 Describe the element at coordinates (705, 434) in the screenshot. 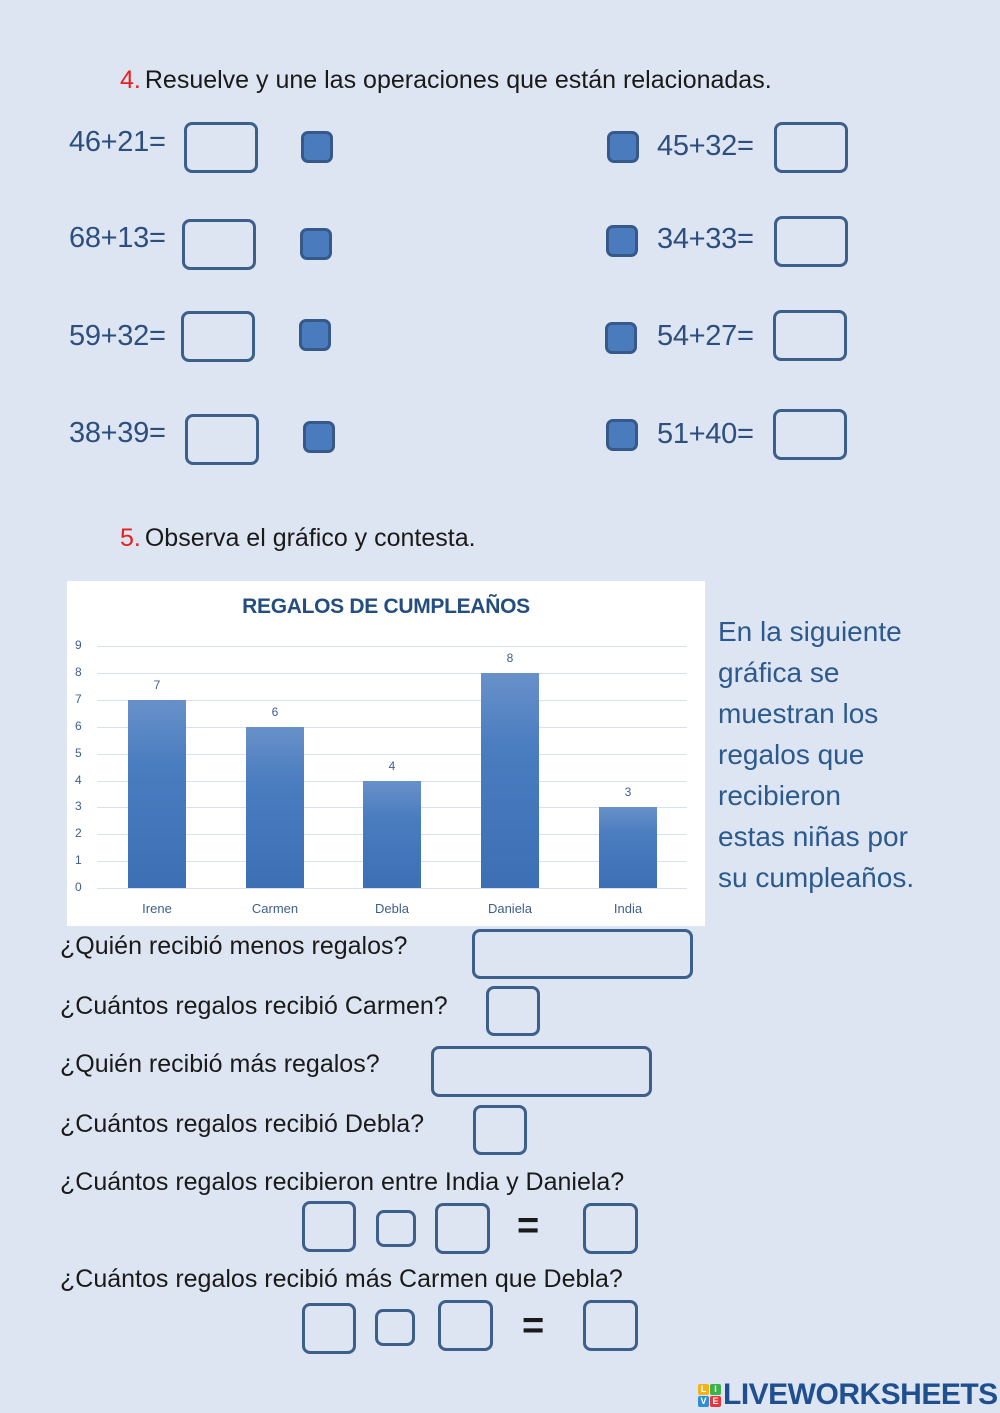

I see `right-operation-4: 51+40=` at that location.